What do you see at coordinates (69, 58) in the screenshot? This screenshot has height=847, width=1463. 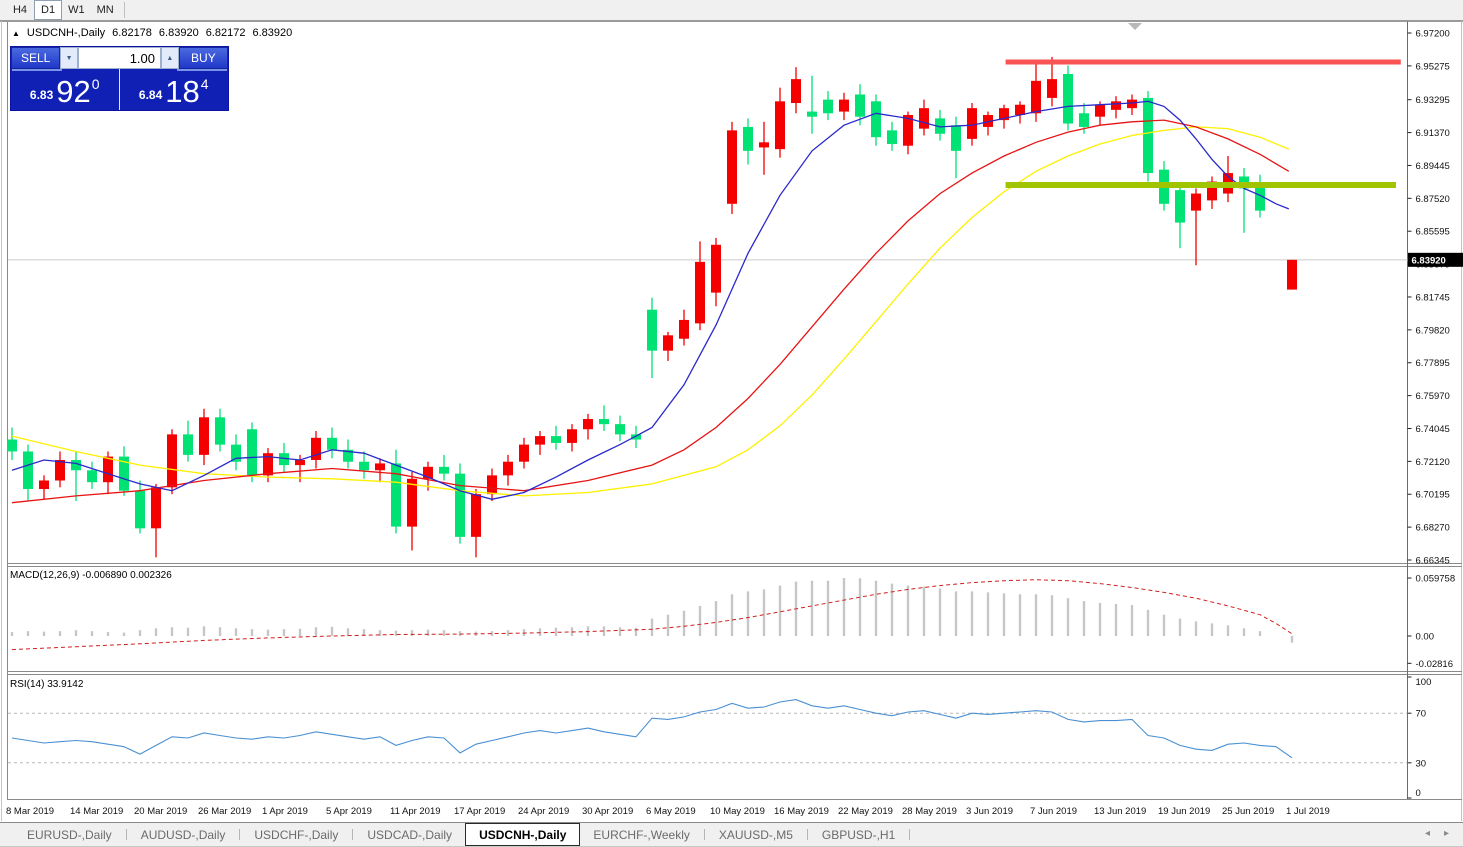 I see `volume-decrease-stepper: ▼` at bounding box center [69, 58].